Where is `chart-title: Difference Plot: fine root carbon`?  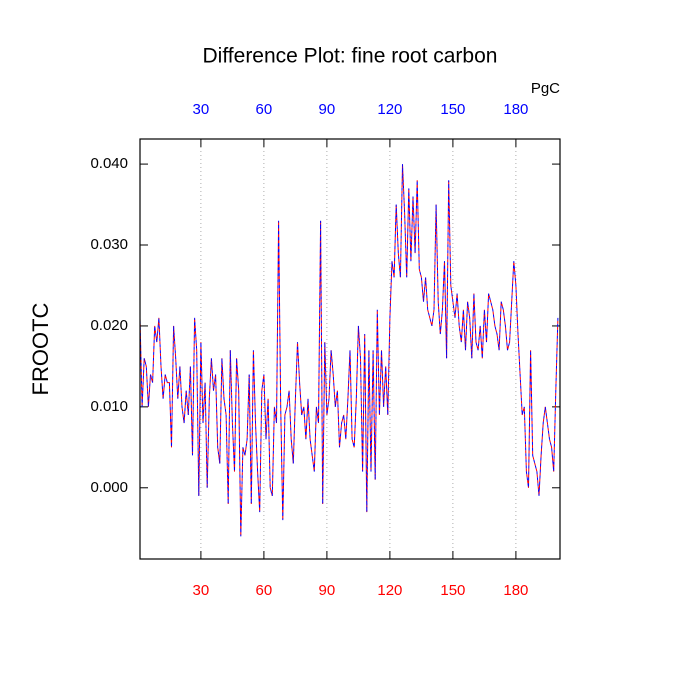
chart-title: Difference Plot: fine root carbon is located at coordinates (350, 56).